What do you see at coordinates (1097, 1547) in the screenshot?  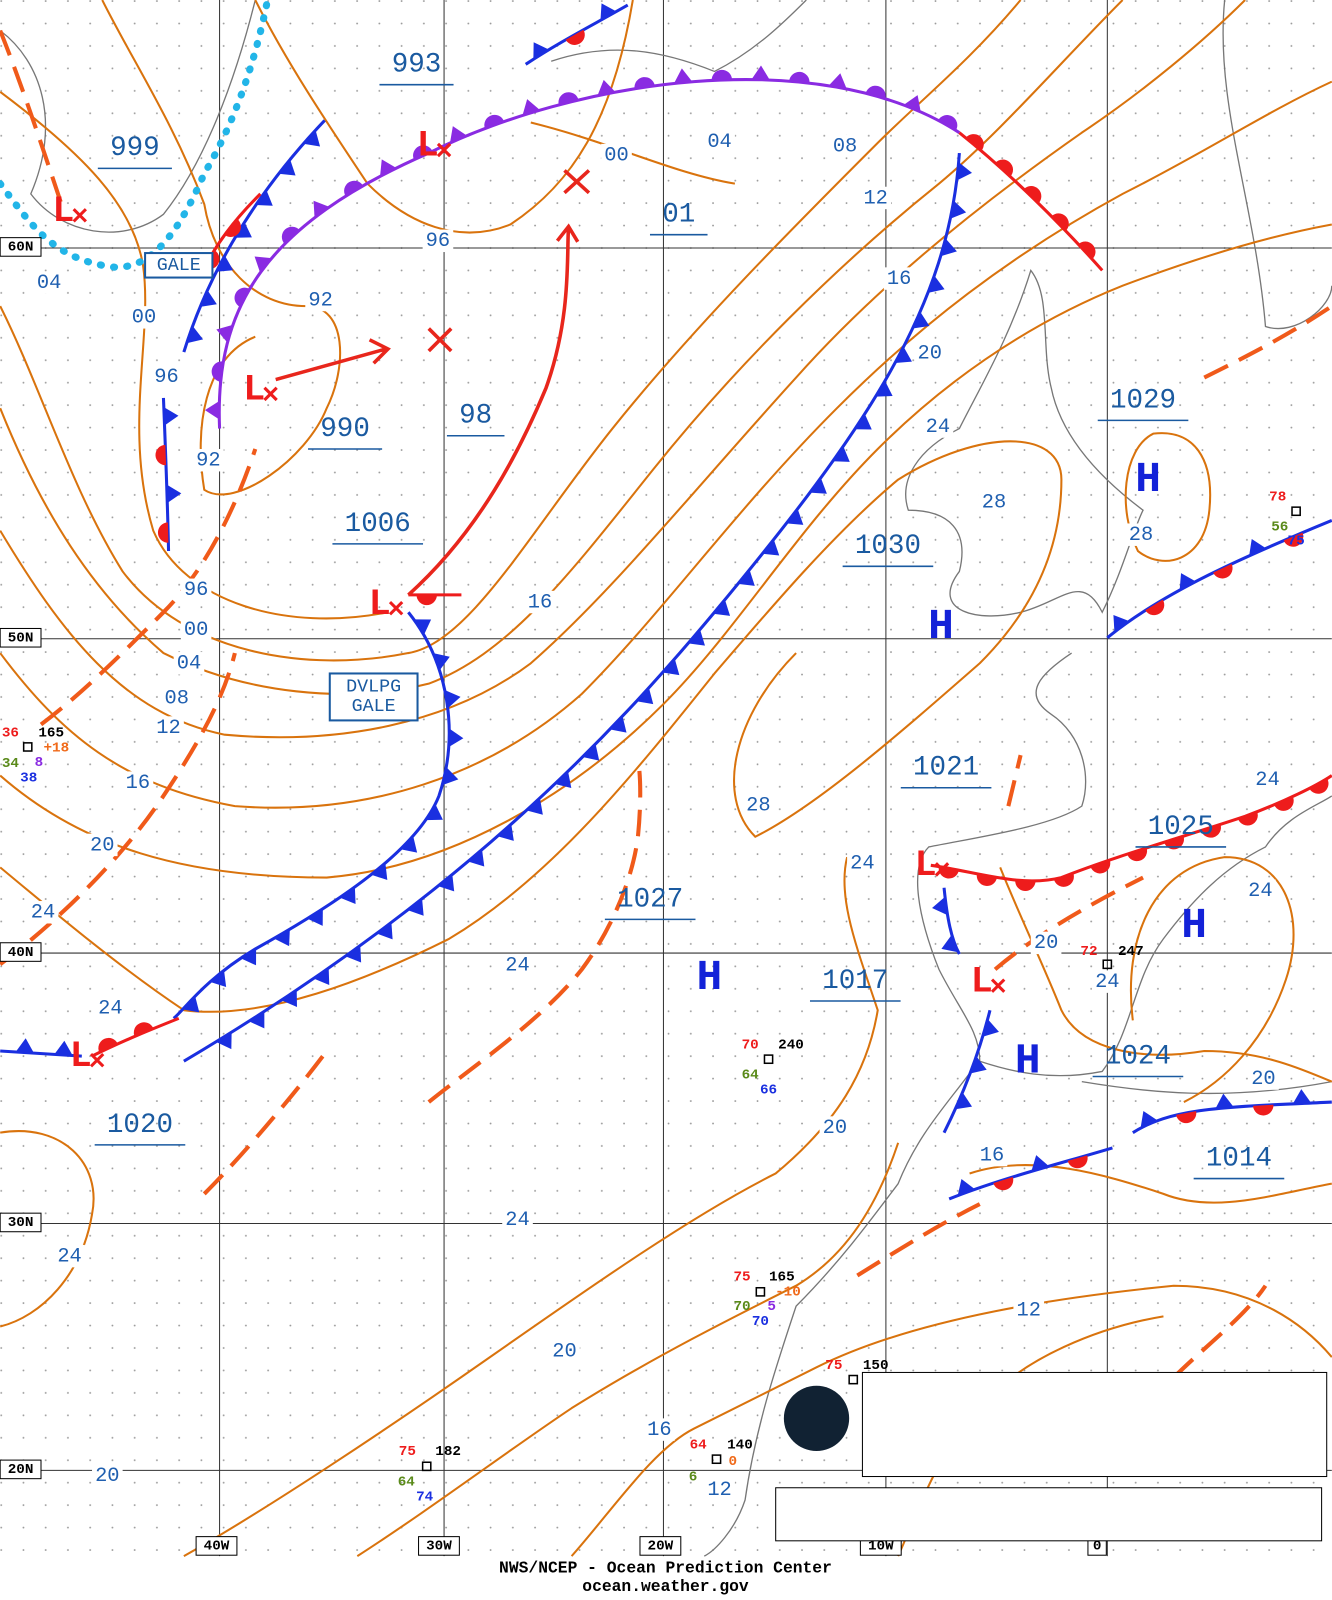 I see `lon-label: 0` at bounding box center [1097, 1547].